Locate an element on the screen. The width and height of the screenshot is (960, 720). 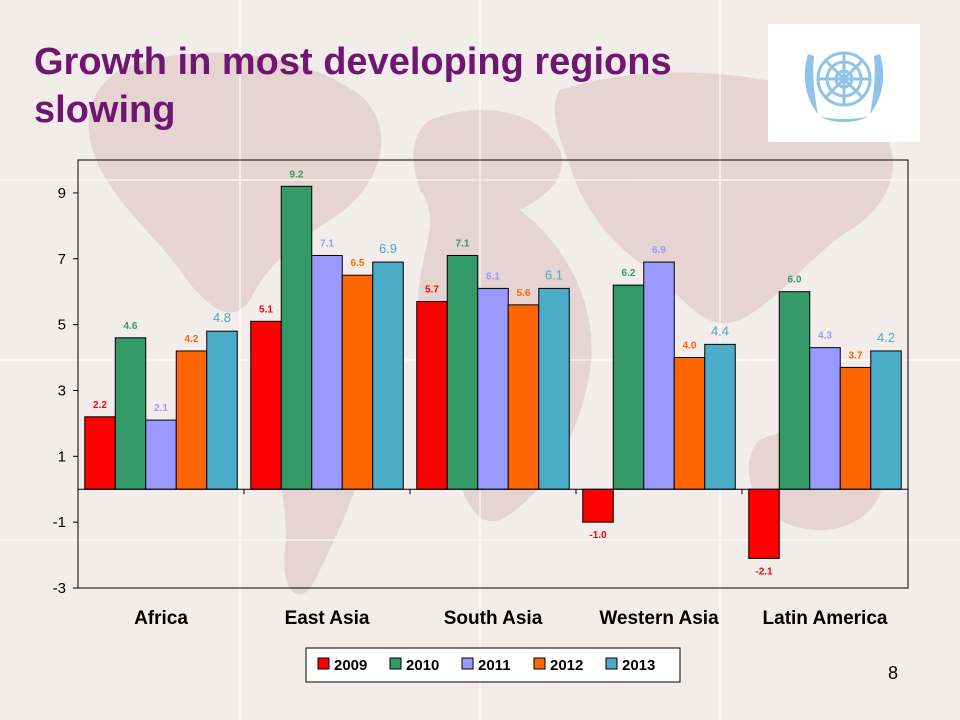
bar-value-label: 9.2 is located at coordinates (297, 174).